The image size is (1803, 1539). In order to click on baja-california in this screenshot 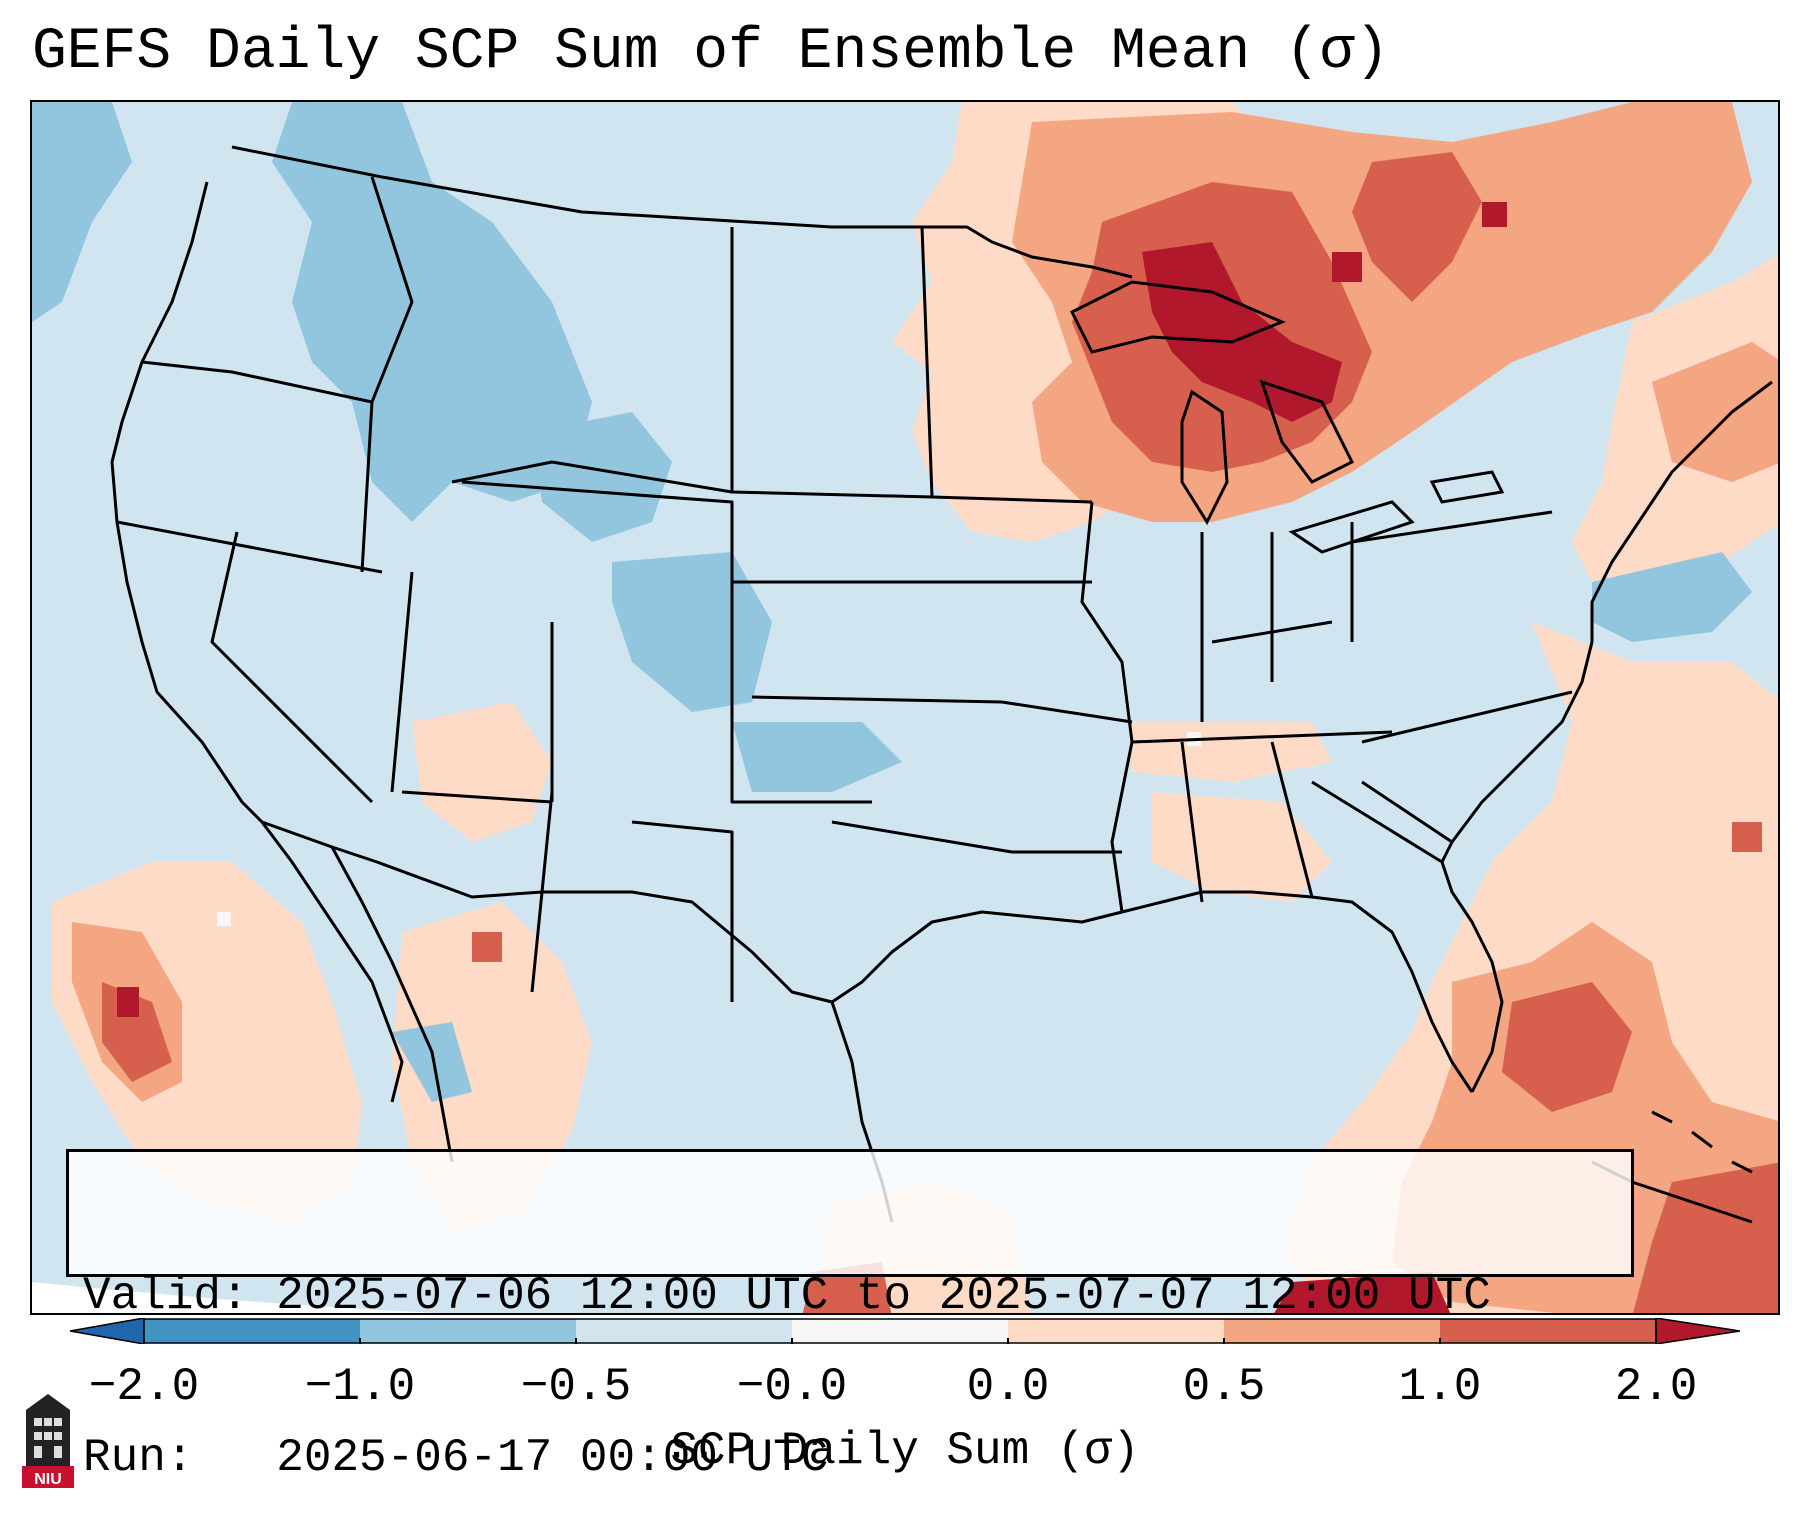, I will do `click(332, 962)`.